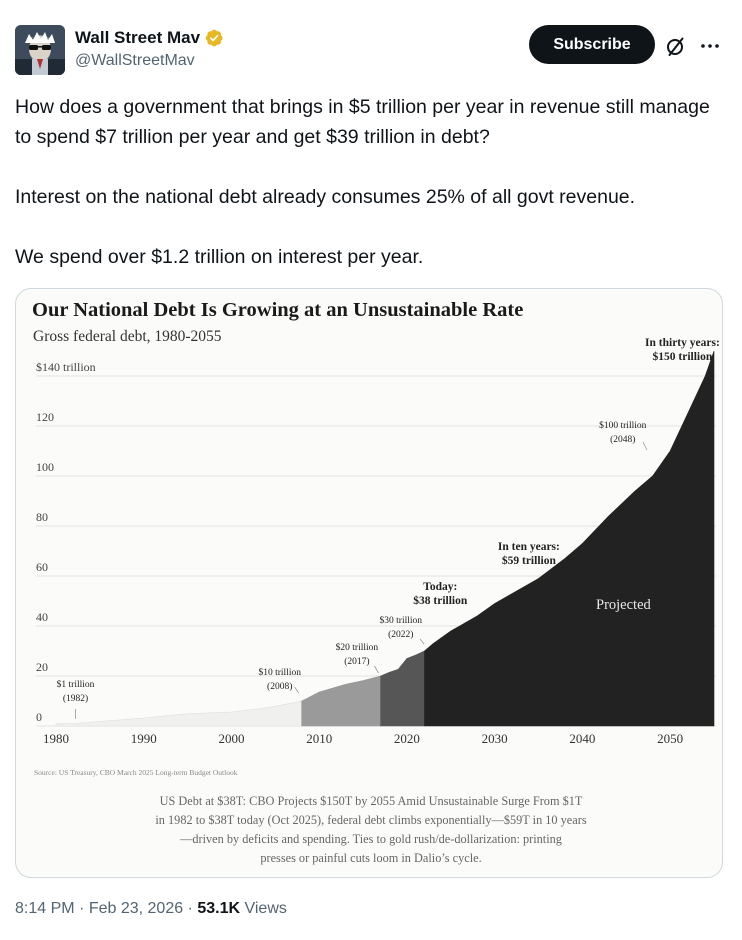 This screenshot has height=940, width=742. I want to click on y-tick-label: 20, so click(42, 667).